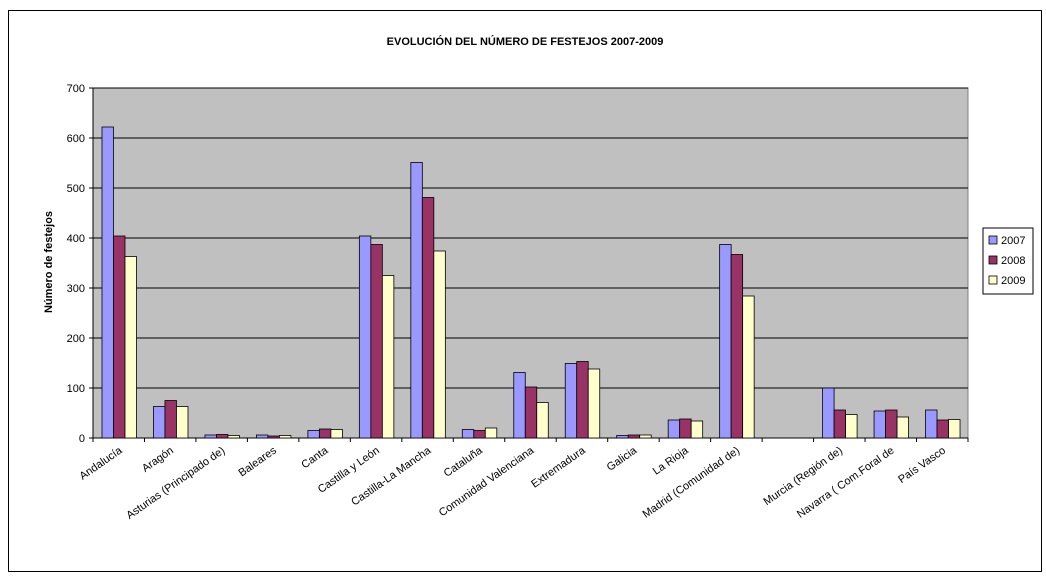 The image size is (1046, 576). Describe the element at coordinates (49, 262) in the screenshot. I see `y-axis-label: Número de festejos` at that location.